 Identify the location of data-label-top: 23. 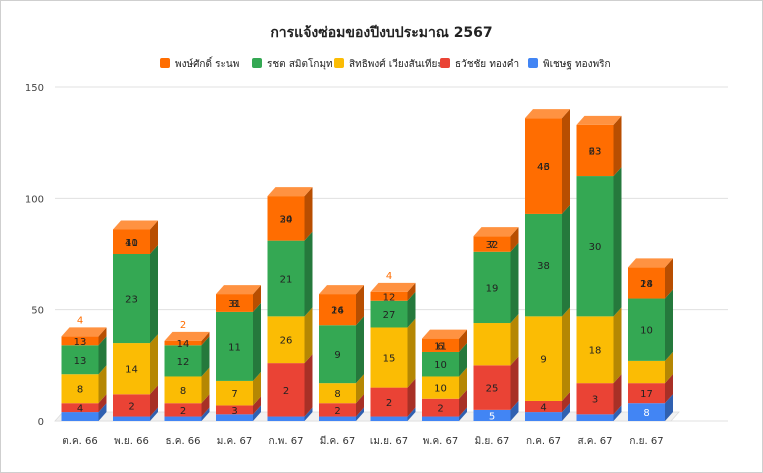
(595, 151).